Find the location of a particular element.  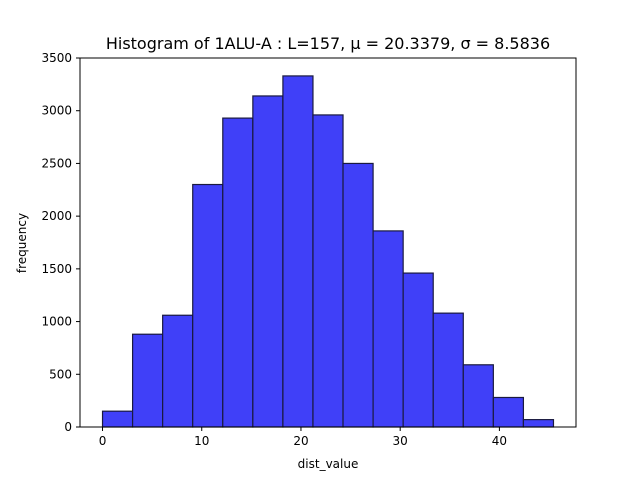

x-tick-label: 30 is located at coordinates (400, 441).